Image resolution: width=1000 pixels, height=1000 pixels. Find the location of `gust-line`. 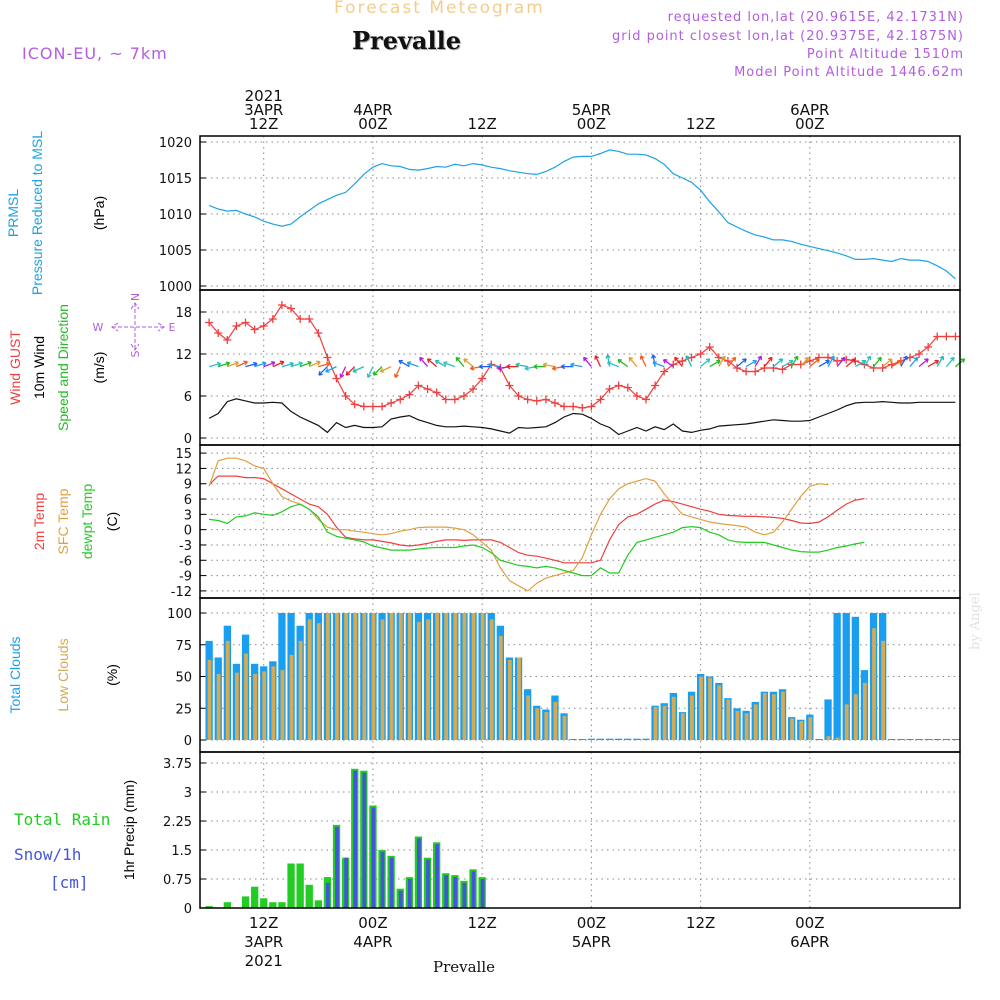

gust-line is located at coordinates (582, 356).